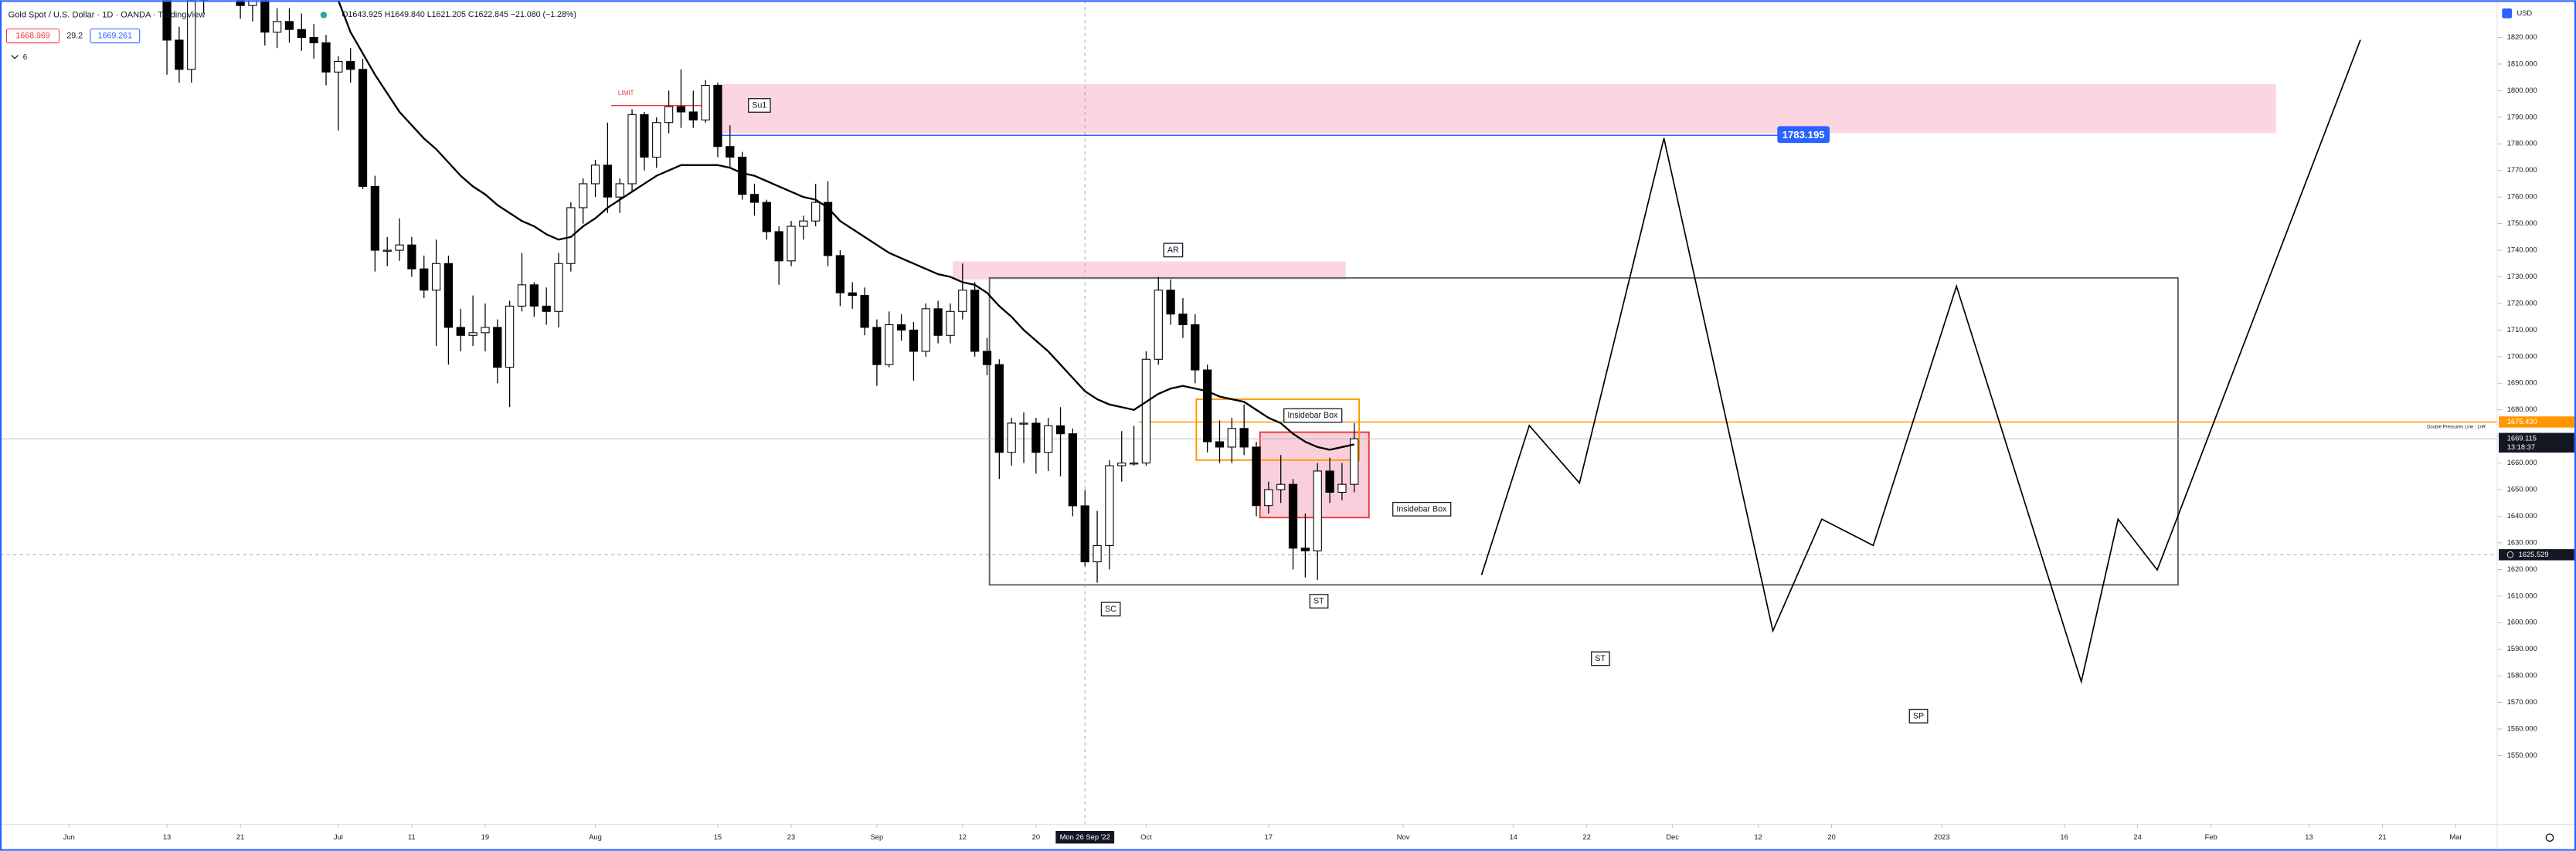 Image resolution: width=2576 pixels, height=851 pixels. Describe the element at coordinates (2522, 622) in the screenshot. I see `y-tick-label: 1600.000` at that location.